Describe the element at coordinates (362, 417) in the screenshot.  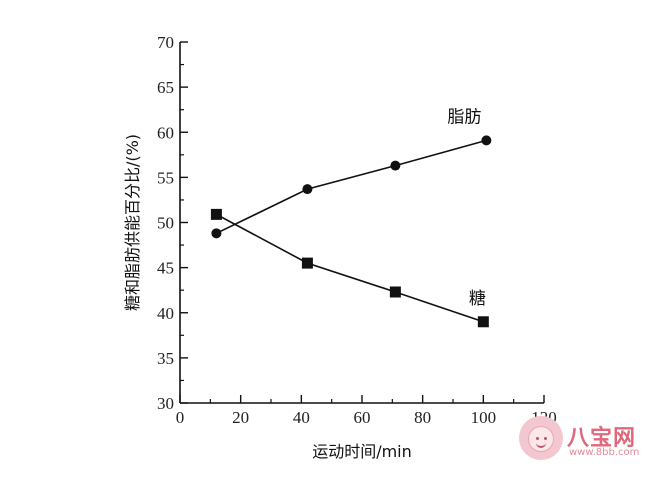
I see `x-tick-label: 60` at that location.